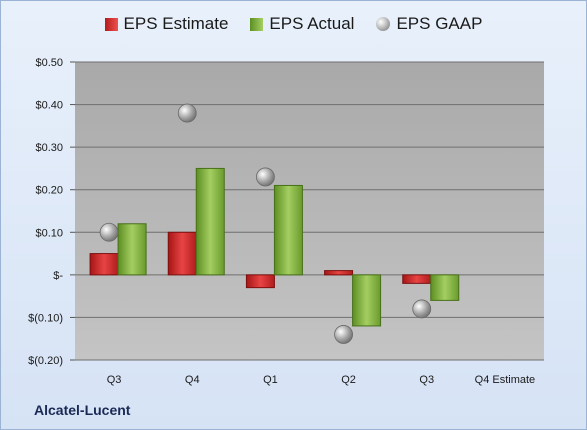  I want to click on legend-item-actual: EPS Actual, so click(302, 24).